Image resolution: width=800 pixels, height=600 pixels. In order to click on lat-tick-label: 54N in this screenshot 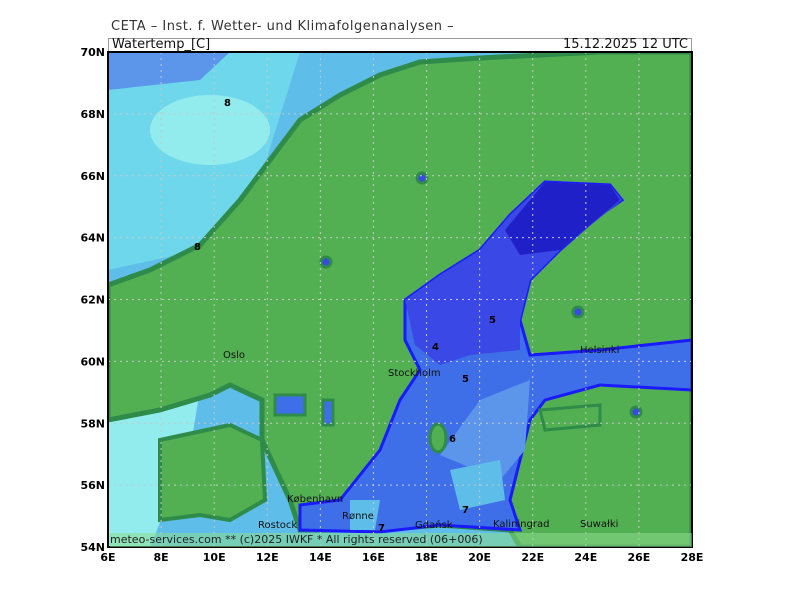, I will do `click(92, 547)`.